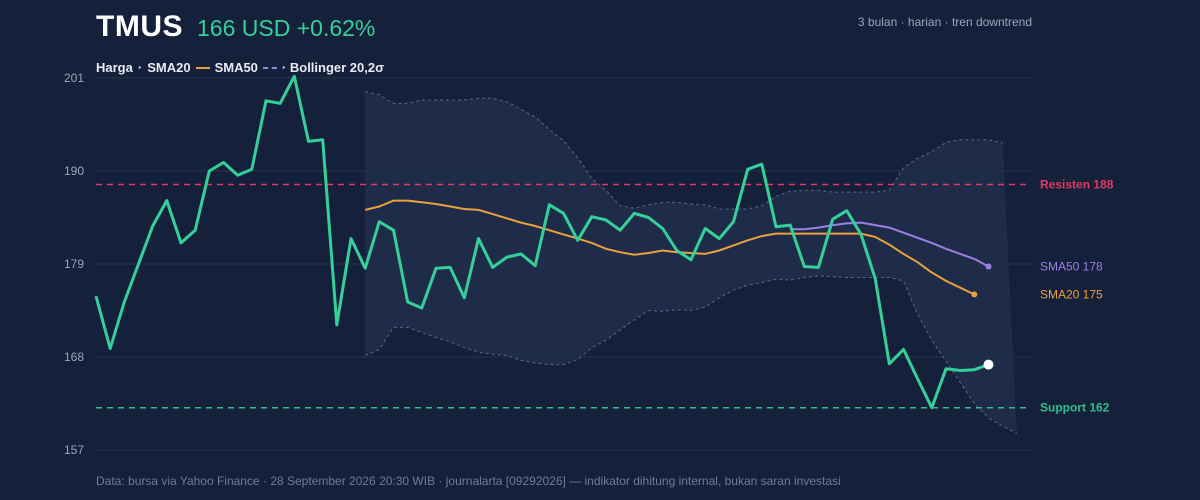 Image resolution: width=1200 pixels, height=500 pixels. What do you see at coordinates (74, 450) in the screenshot?
I see `y-tick-label: 157` at bounding box center [74, 450].